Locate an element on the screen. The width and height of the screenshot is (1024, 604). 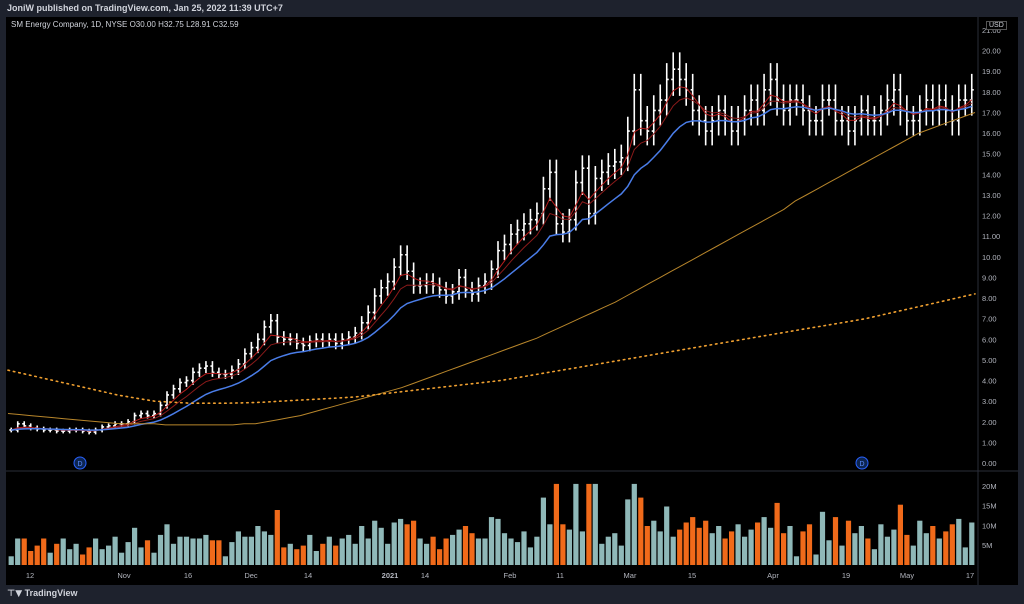
brand-label: TradingView is located at coordinates (51, 593).